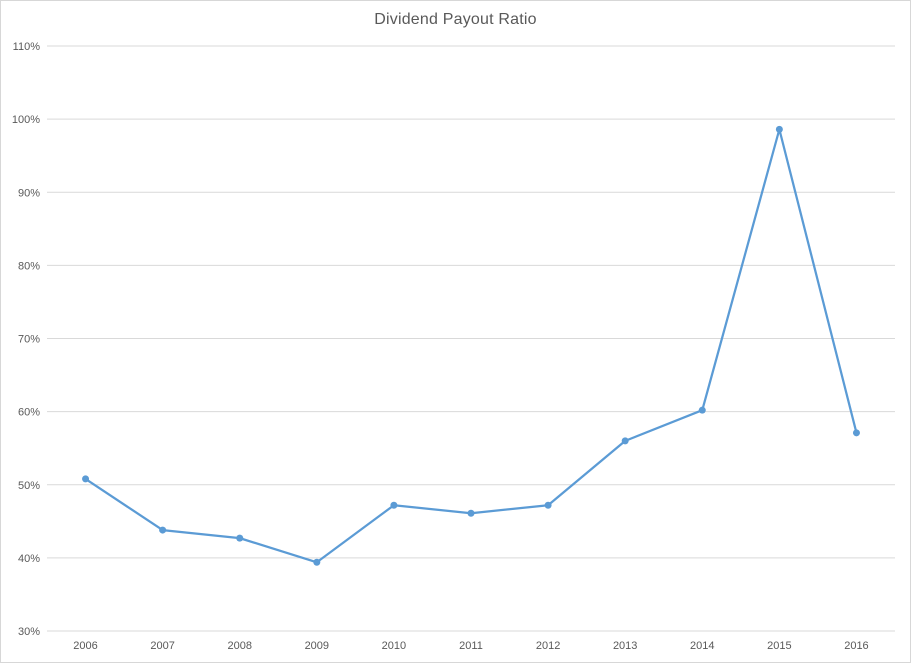 The image size is (911, 667). Describe the element at coordinates (29, 340) in the screenshot. I see `y-tick-label: 70%` at that location.